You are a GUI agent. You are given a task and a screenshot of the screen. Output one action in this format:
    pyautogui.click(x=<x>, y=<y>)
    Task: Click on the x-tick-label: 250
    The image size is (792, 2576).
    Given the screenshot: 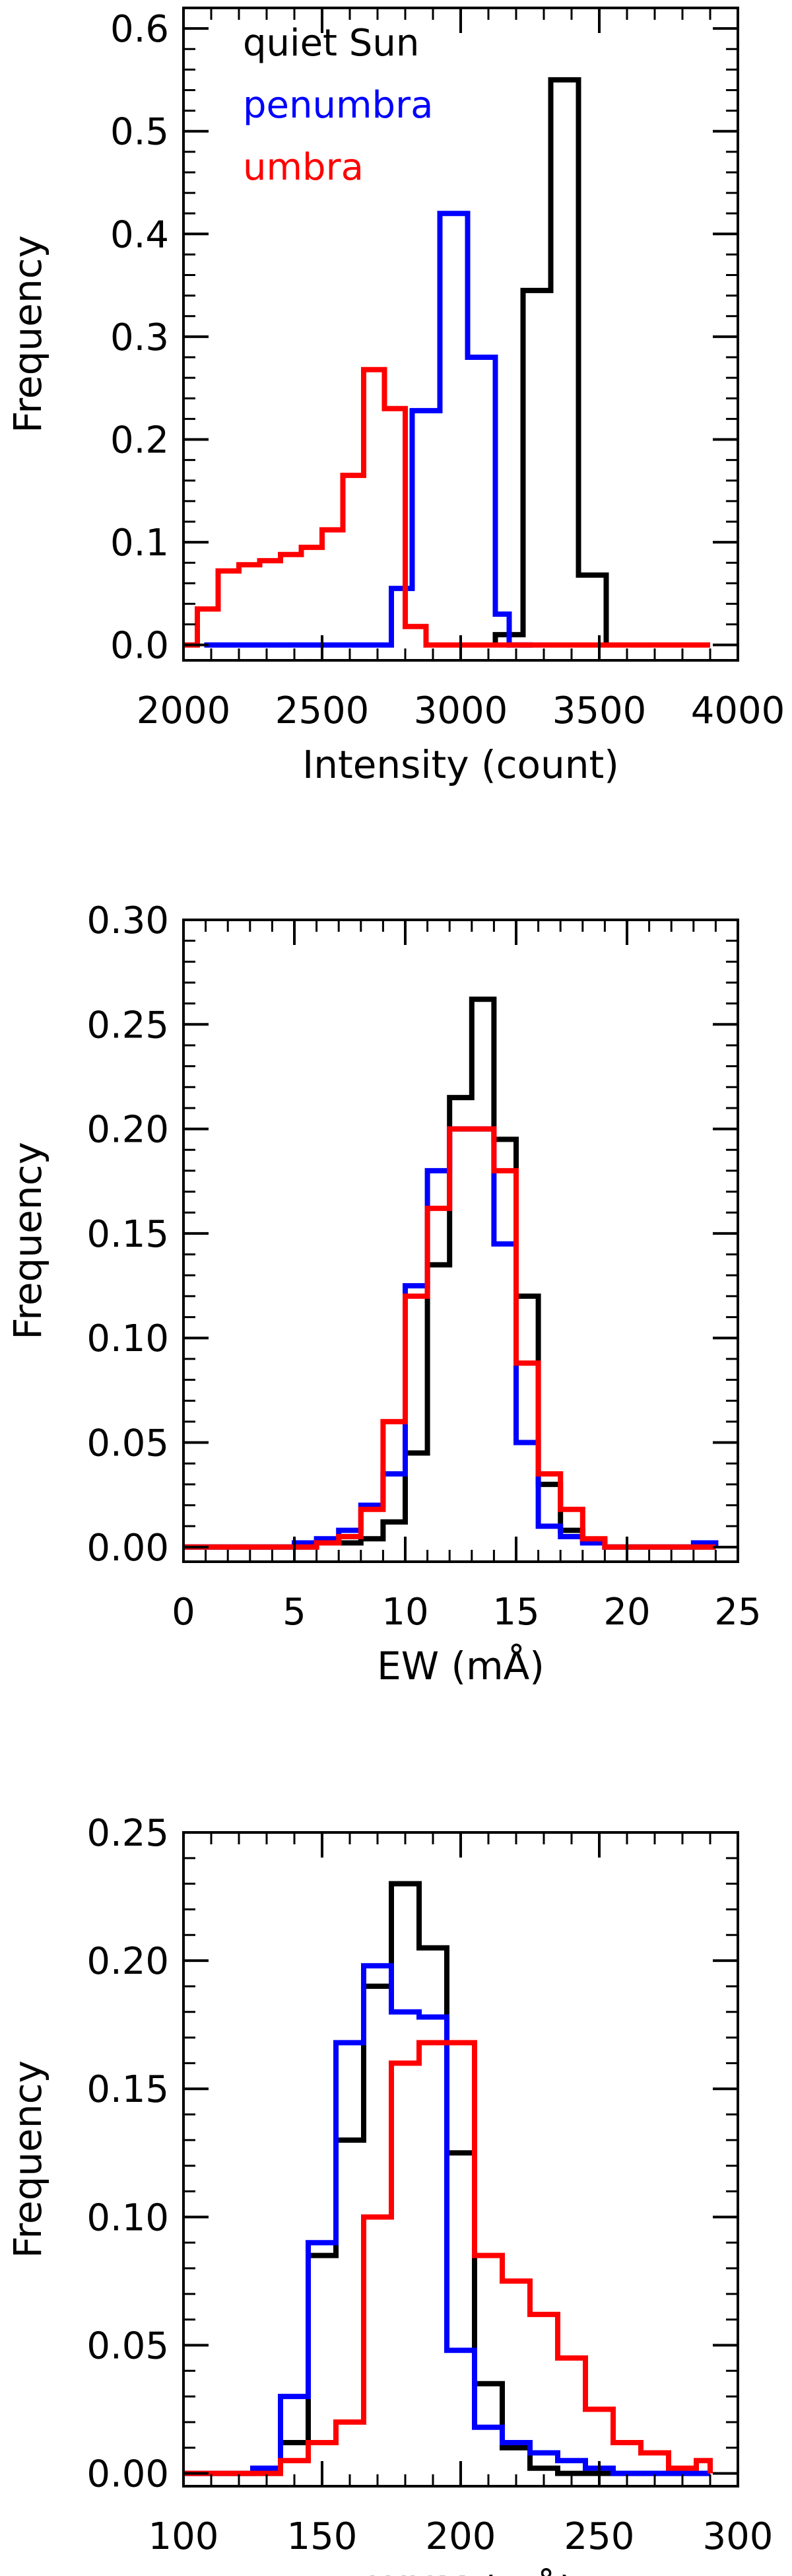 What is the action you would take?
    pyautogui.click(x=599, y=2536)
    